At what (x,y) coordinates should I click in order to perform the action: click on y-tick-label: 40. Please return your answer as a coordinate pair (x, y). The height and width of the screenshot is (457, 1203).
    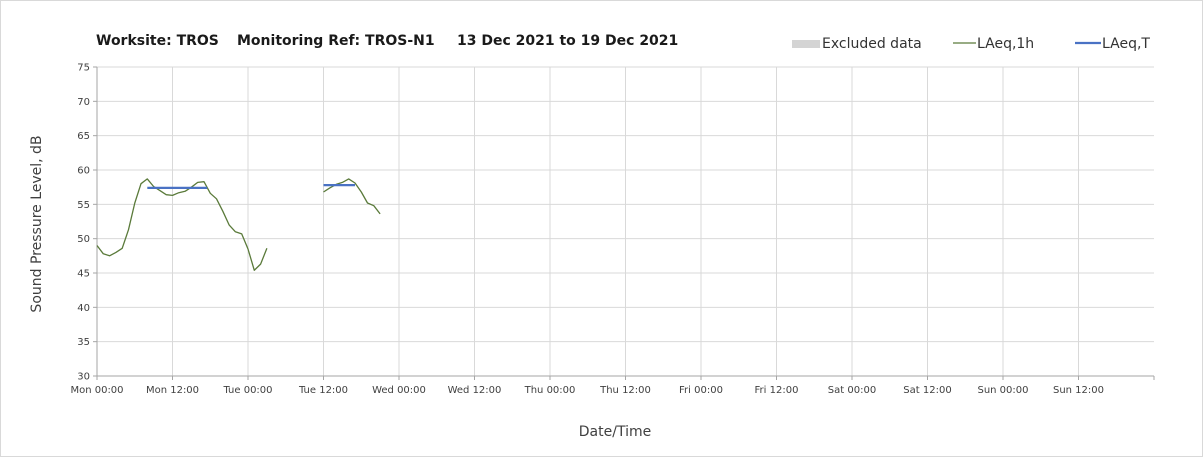
    Looking at the image, I should click on (83, 308).